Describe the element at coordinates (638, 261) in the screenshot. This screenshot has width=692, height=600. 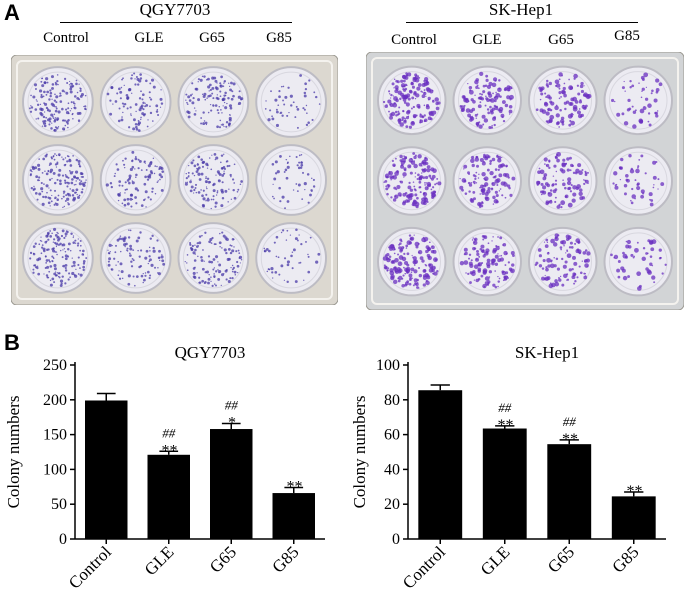
I see `well` at that location.